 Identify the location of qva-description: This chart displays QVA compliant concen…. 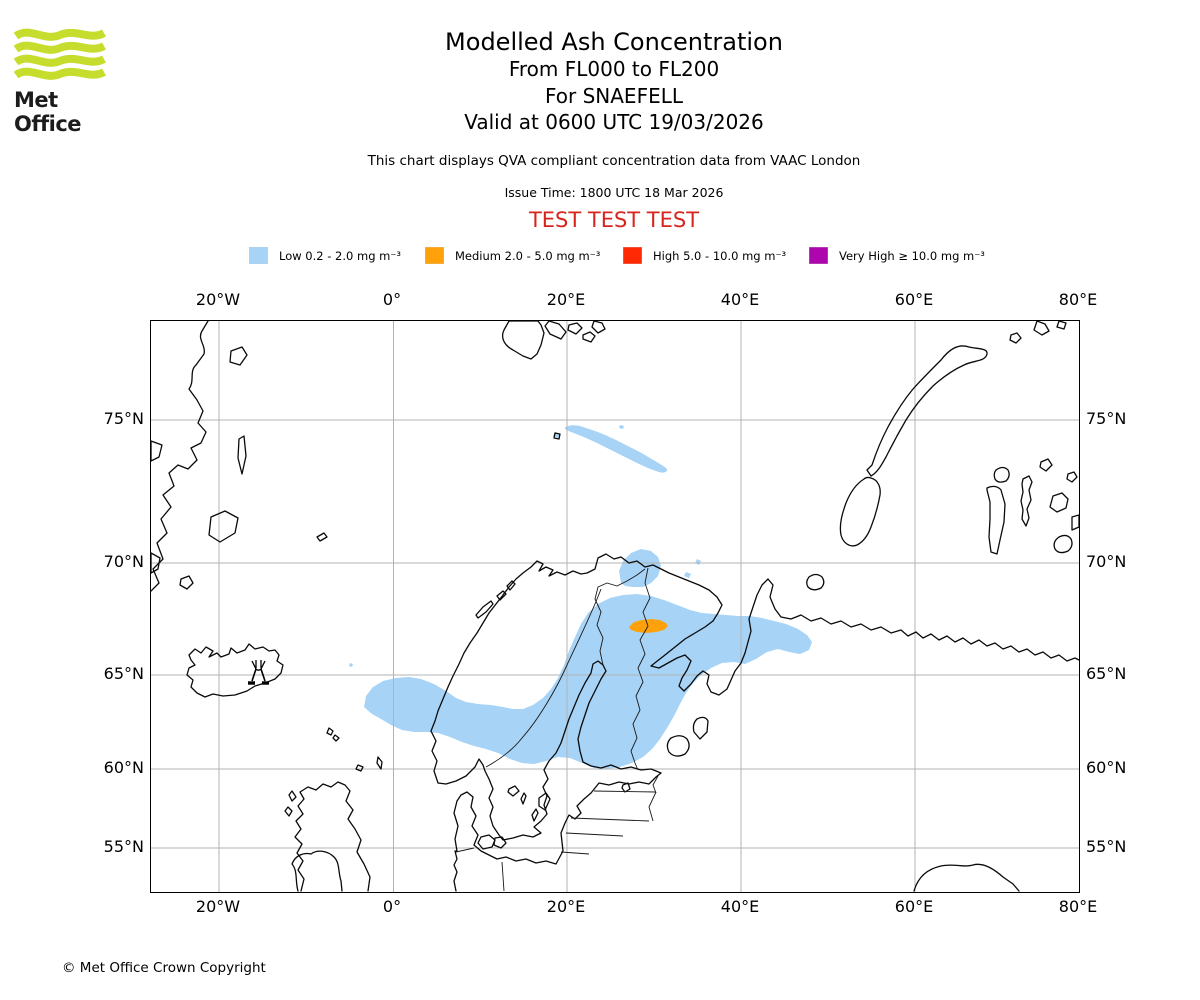
(614, 160).